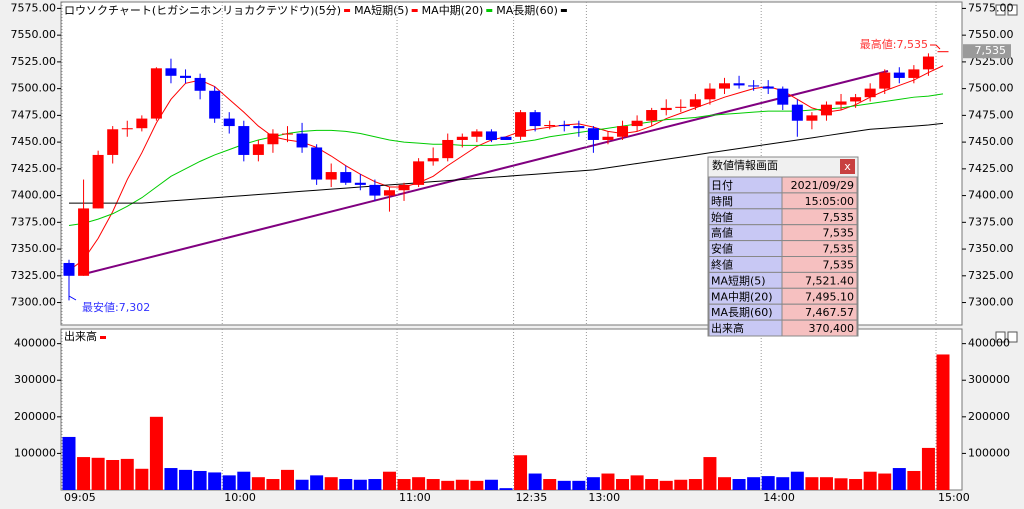  Describe the element at coordinates (991, 275) in the screenshot. I see `y2-tick-label: 7325.00` at that location.